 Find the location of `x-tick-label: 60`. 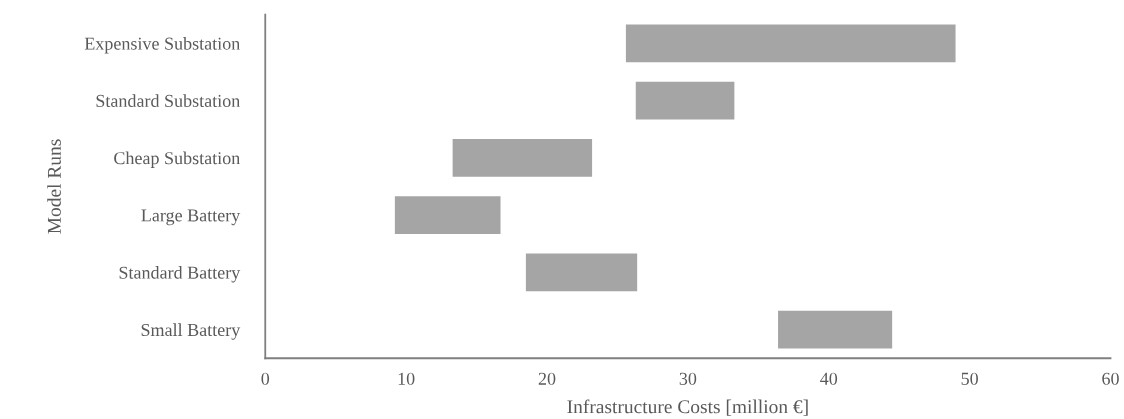

x-tick-label: 60 is located at coordinates (1110, 378).